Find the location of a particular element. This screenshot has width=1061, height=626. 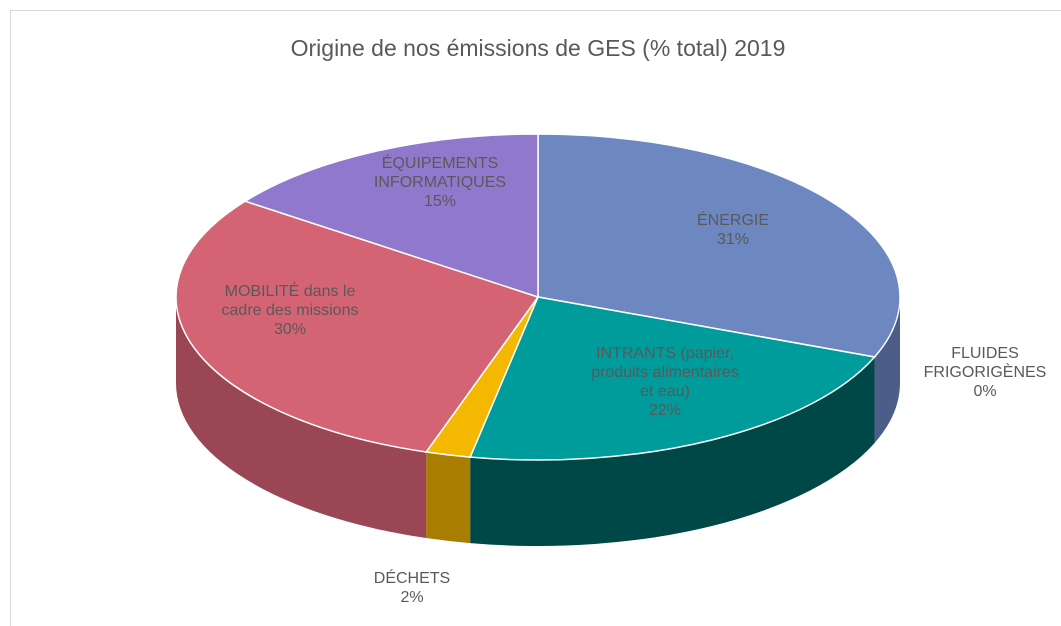

value-label: 30% is located at coordinates (290, 329).